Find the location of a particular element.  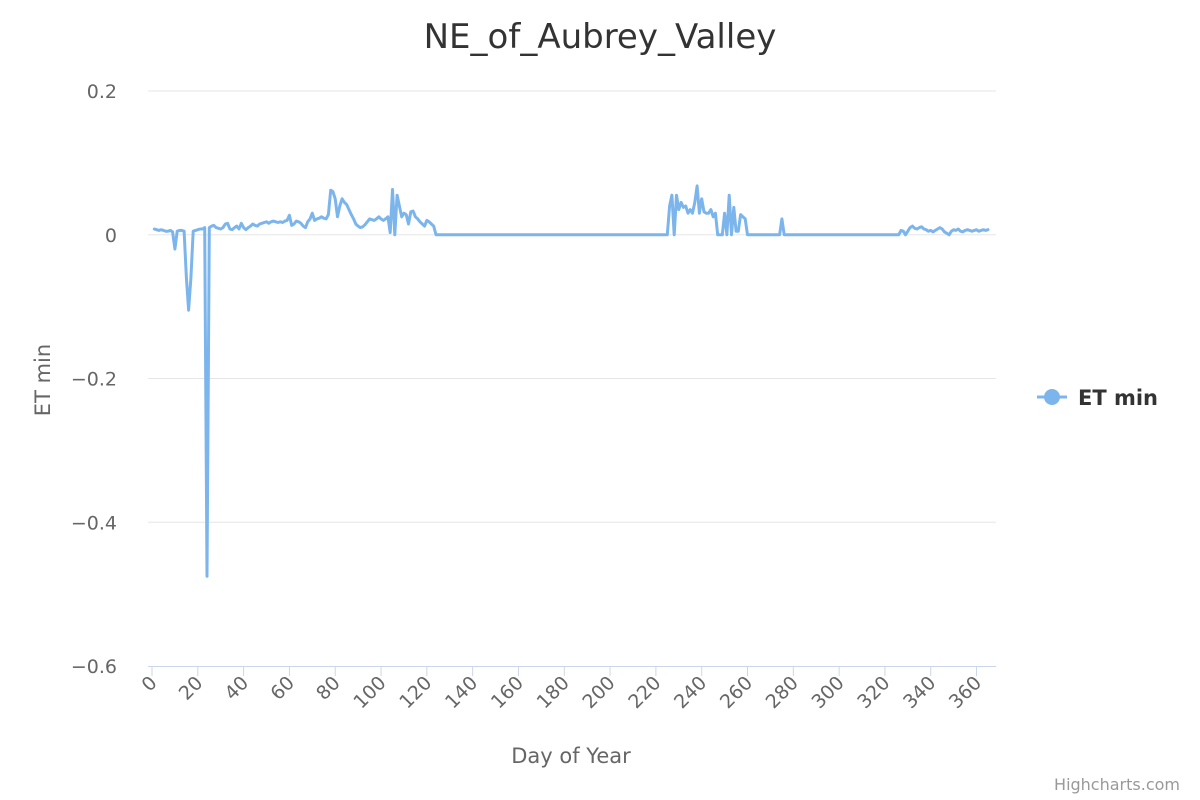

legend-item-label: ET min is located at coordinates (1118, 398).